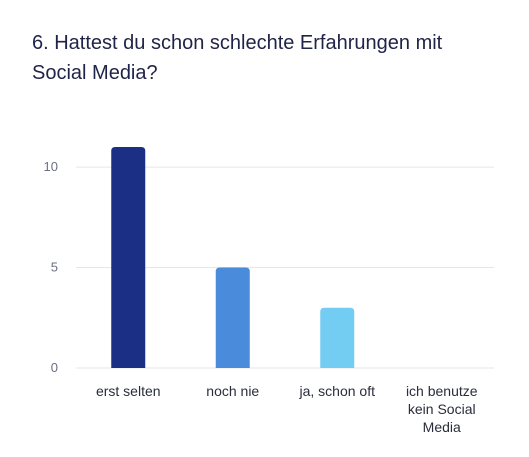 This screenshot has width=529, height=457. What do you see at coordinates (442, 391) in the screenshot?
I see `x-category-label: ich benutze` at bounding box center [442, 391].